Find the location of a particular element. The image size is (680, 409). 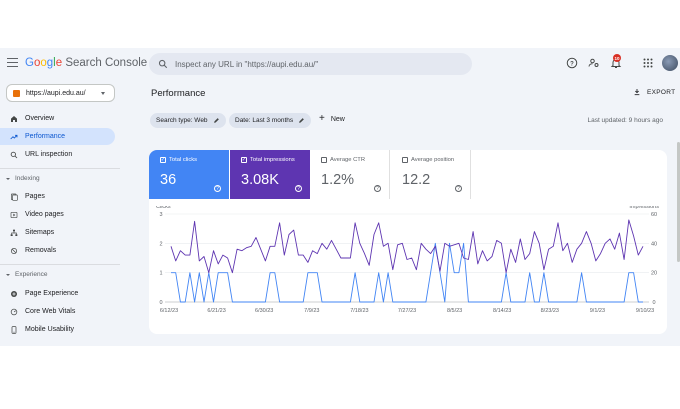

sidebar-item-label: URL inspection is located at coordinates (49, 154).